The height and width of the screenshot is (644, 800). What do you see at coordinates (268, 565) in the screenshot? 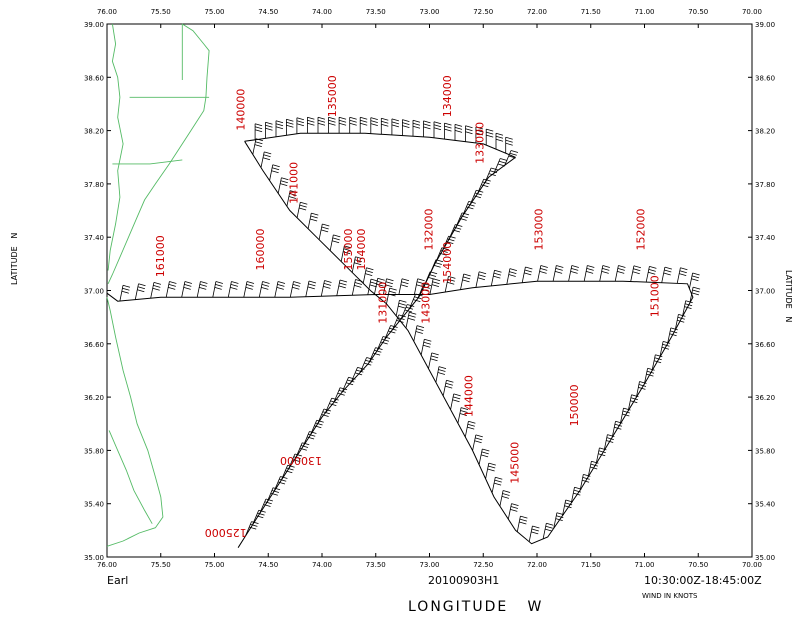
I see `lon-tick-label-bottom: 74.50` at bounding box center [268, 565].